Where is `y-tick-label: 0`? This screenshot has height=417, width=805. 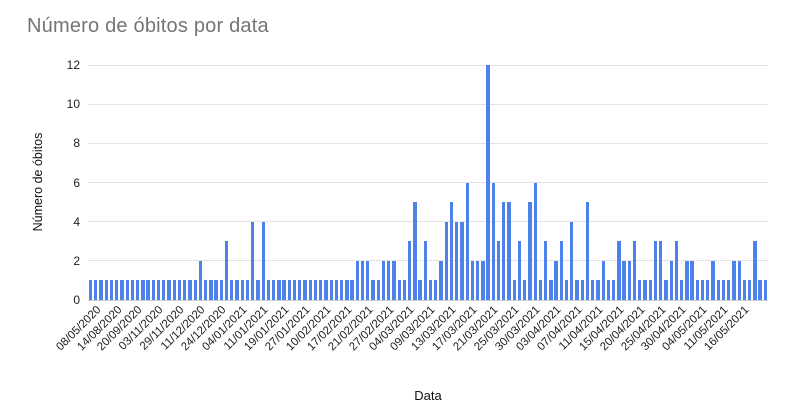
y-tick-label: 0 is located at coordinates (76, 300).